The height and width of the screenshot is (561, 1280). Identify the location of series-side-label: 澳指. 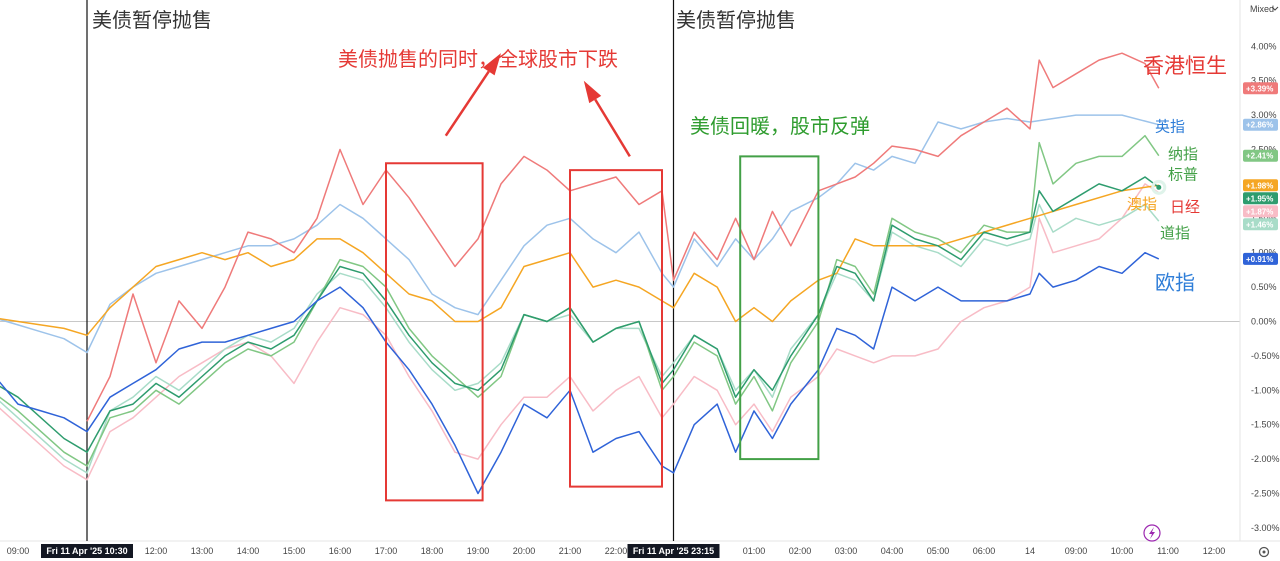
(1142, 204).